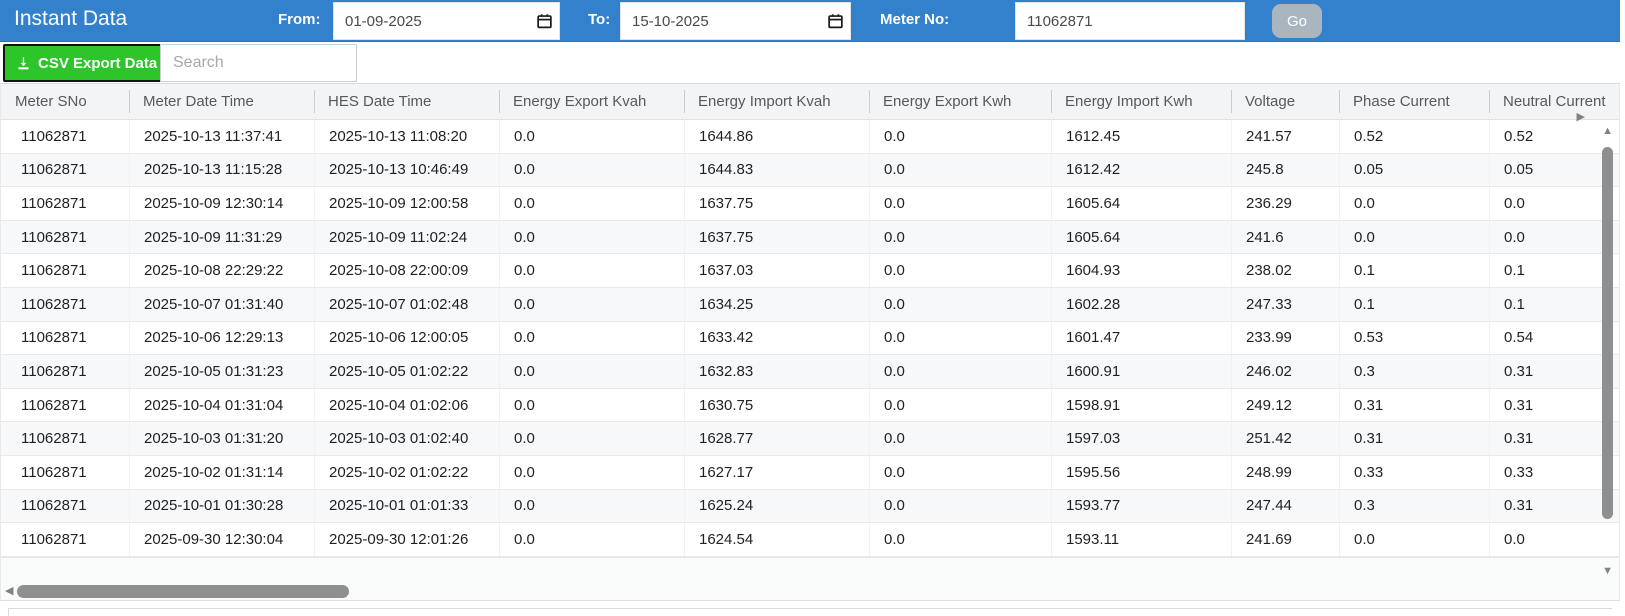 The width and height of the screenshot is (1625, 616). Describe the element at coordinates (406, 338) in the screenshot. I see `table-cell: 2025-10-06 12:00:05` at that location.